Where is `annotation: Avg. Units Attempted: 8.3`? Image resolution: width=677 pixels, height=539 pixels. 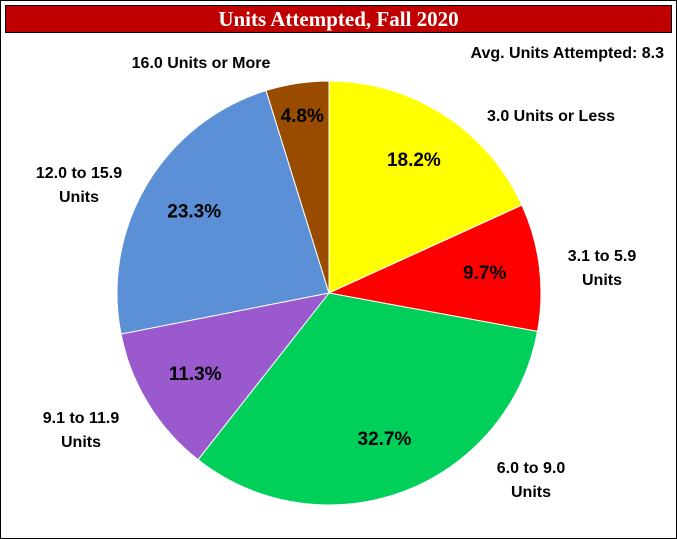
annotation: Avg. Units Attempted: 8.3 is located at coordinates (567, 53).